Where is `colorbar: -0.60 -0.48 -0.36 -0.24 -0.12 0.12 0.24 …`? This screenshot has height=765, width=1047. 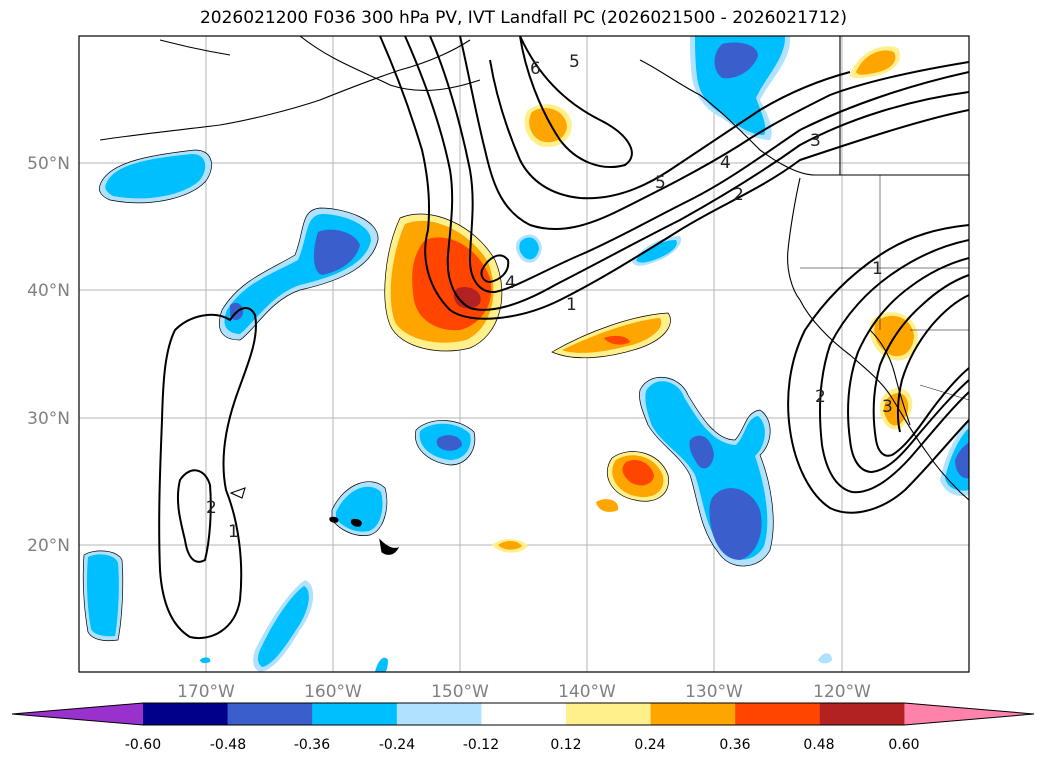 colorbar: -0.60 -0.48 -0.36 -0.24 -0.12 0.12 0.24 … is located at coordinates (523, 727).